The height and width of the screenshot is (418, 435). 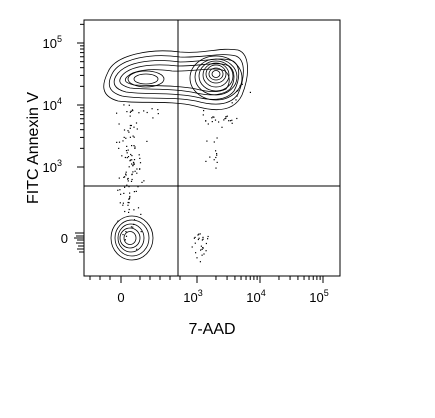 What do you see at coordinates (33, 148) in the screenshot?
I see `y-axis-label: FITC Annexin V` at bounding box center [33, 148].